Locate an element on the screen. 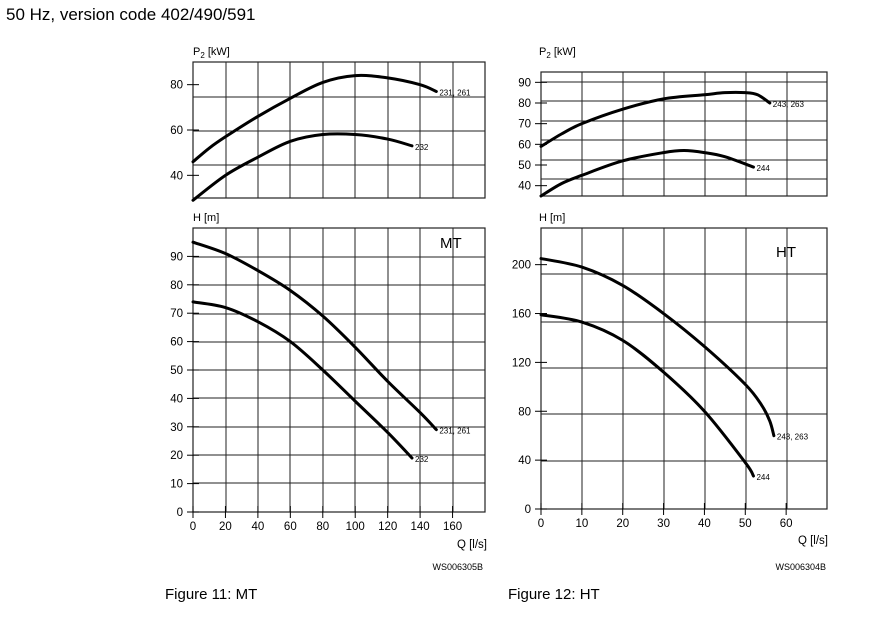 This screenshot has width=874, height=630. y-tick-label: 200 is located at coordinates (521, 266).